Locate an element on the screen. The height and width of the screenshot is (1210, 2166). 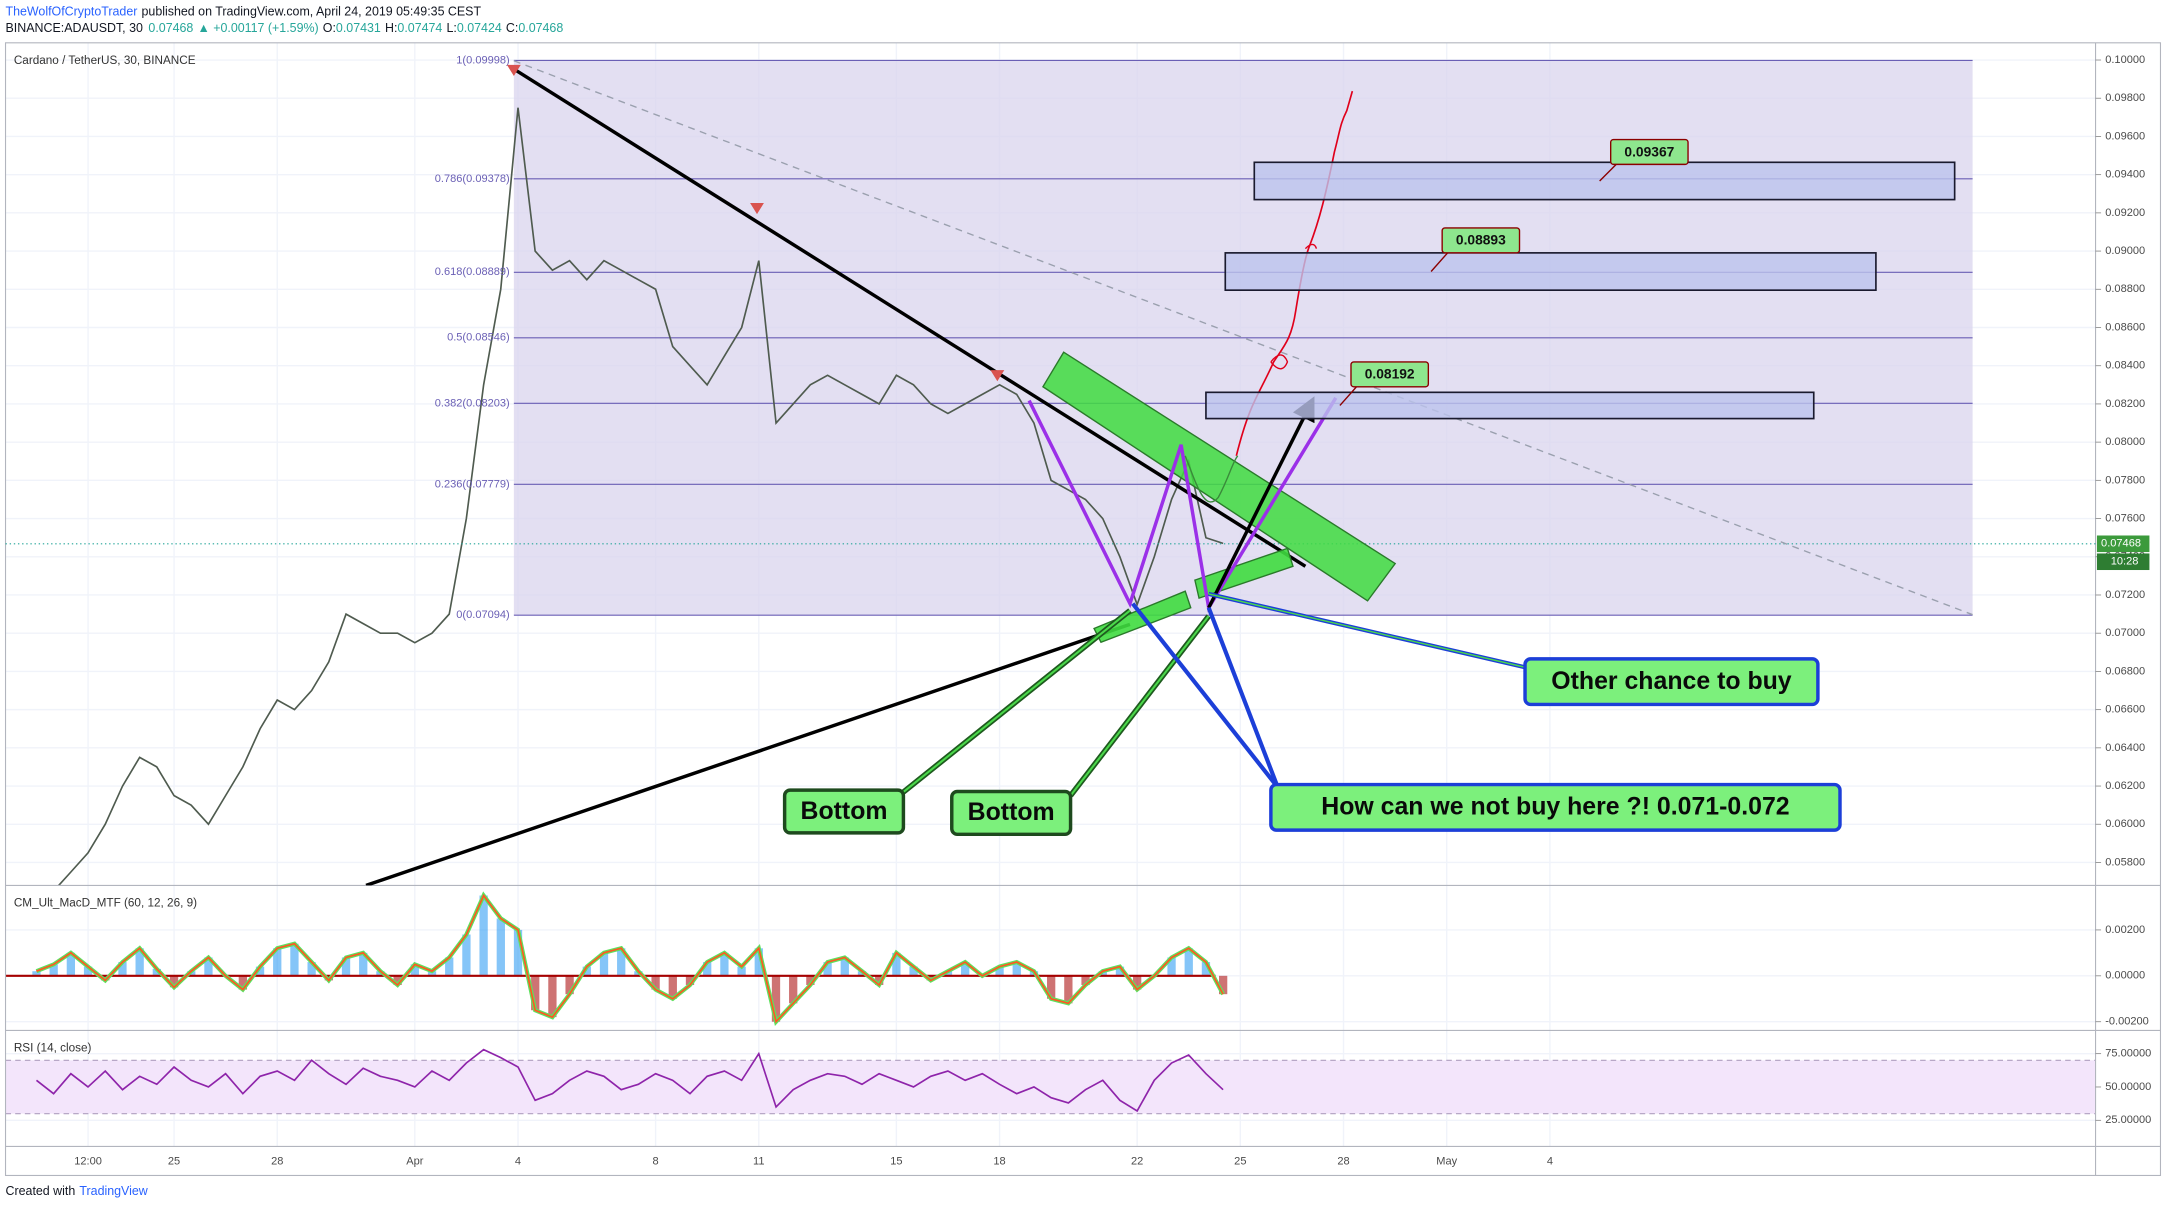
y-tick-label: 0.00000 is located at coordinates (2125, 976).